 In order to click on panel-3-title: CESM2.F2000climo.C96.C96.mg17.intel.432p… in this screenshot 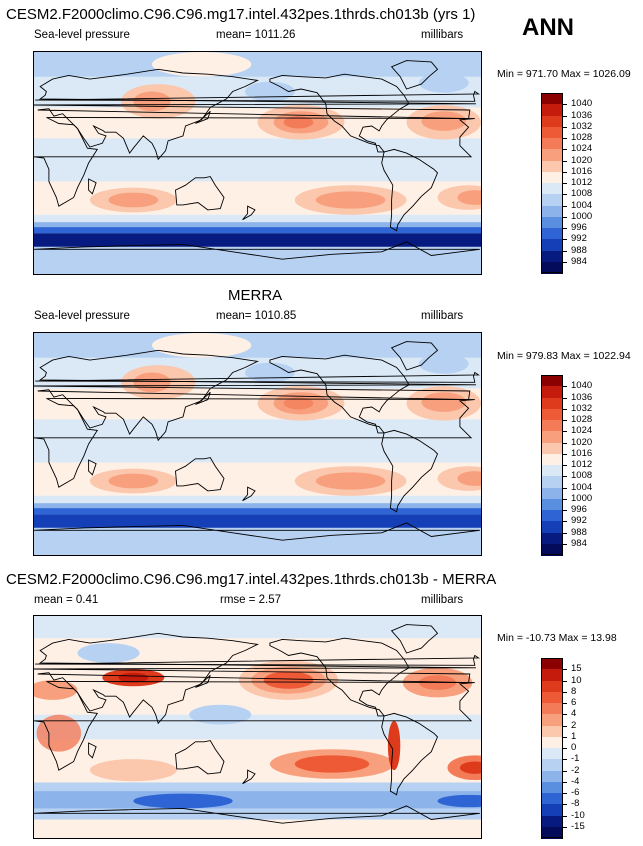, I will do `click(251, 579)`.